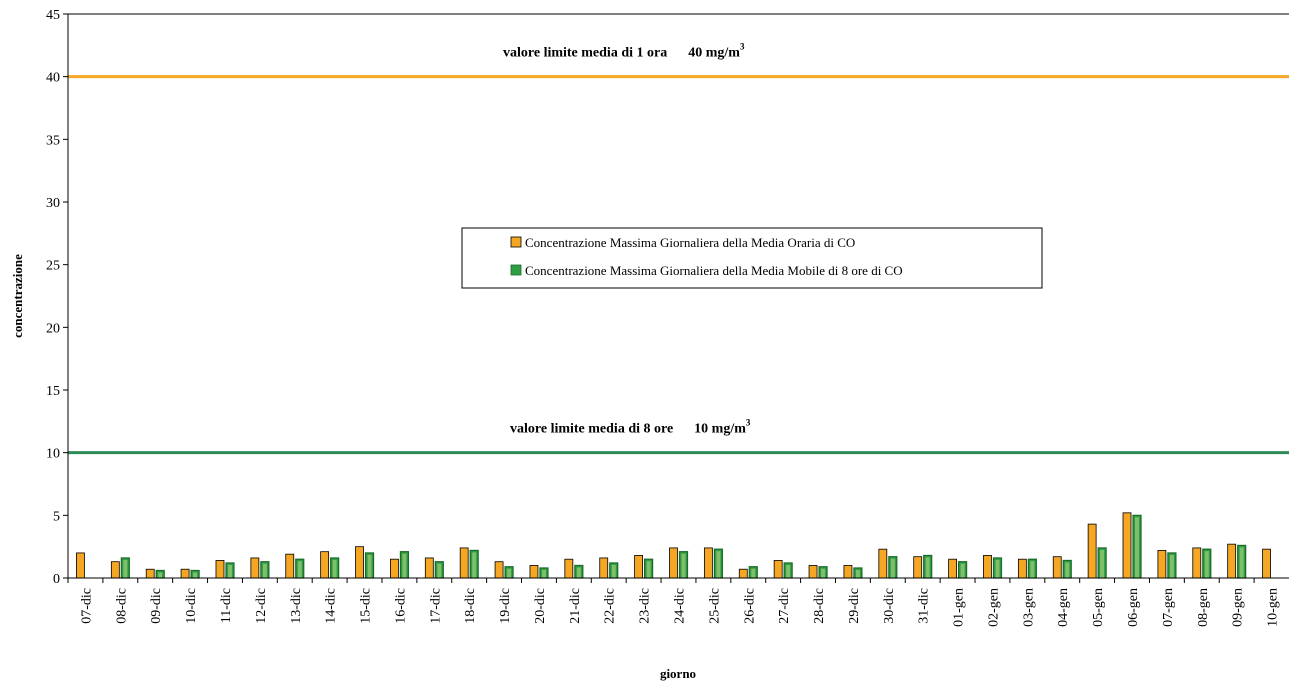  I want to click on x-tick-label: 14-dic, so click(331, 606).